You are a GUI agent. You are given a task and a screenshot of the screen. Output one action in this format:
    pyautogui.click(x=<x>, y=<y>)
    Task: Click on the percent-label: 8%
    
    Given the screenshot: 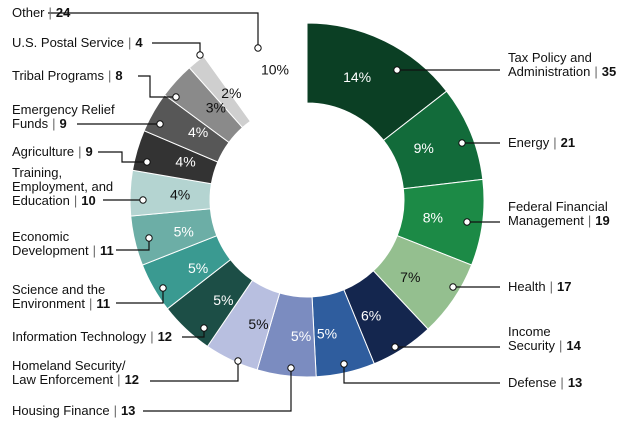 What is the action you would take?
    pyautogui.click(x=433, y=218)
    